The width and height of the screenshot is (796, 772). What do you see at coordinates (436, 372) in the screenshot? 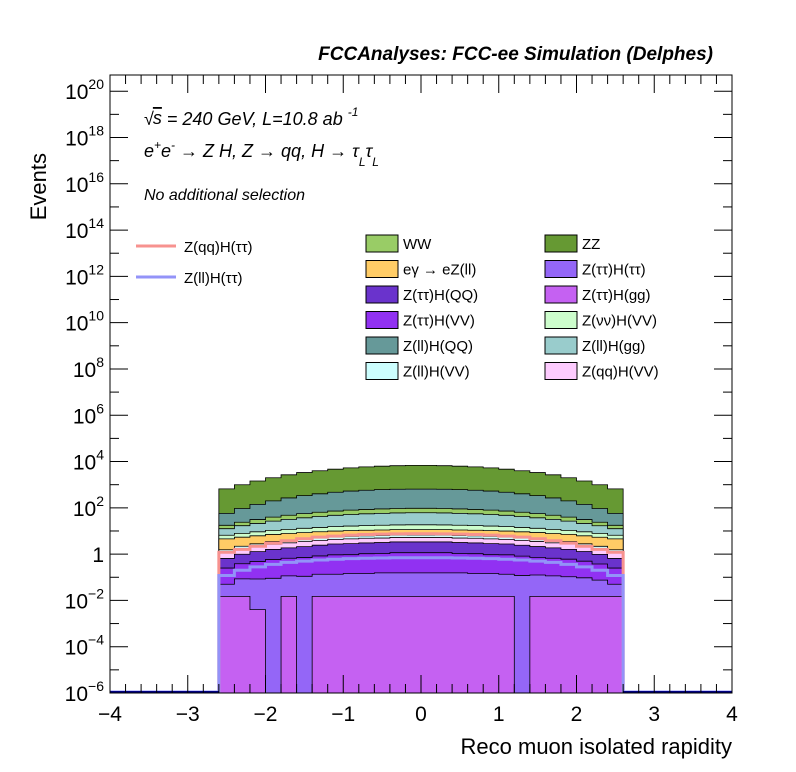
I see `legend-label: Z(ll)H(VV)` at bounding box center [436, 372].